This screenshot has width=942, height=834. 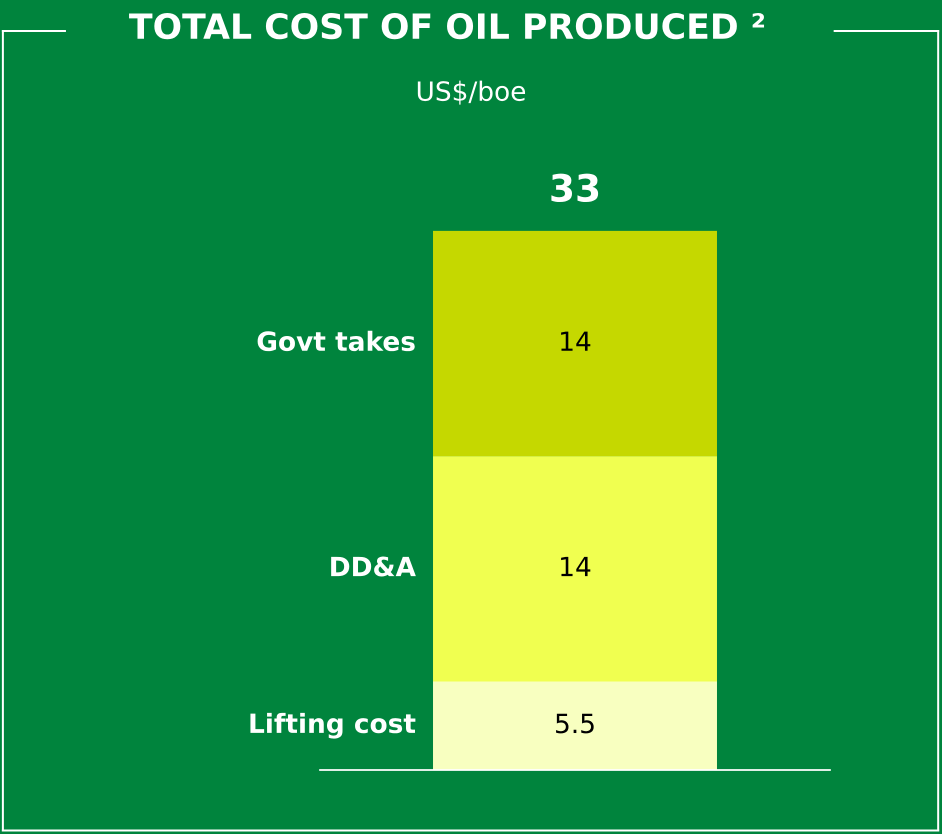 What do you see at coordinates (336, 341) in the screenshot?
I see `series-label: Govt takes` at bounding box center [336, 341].